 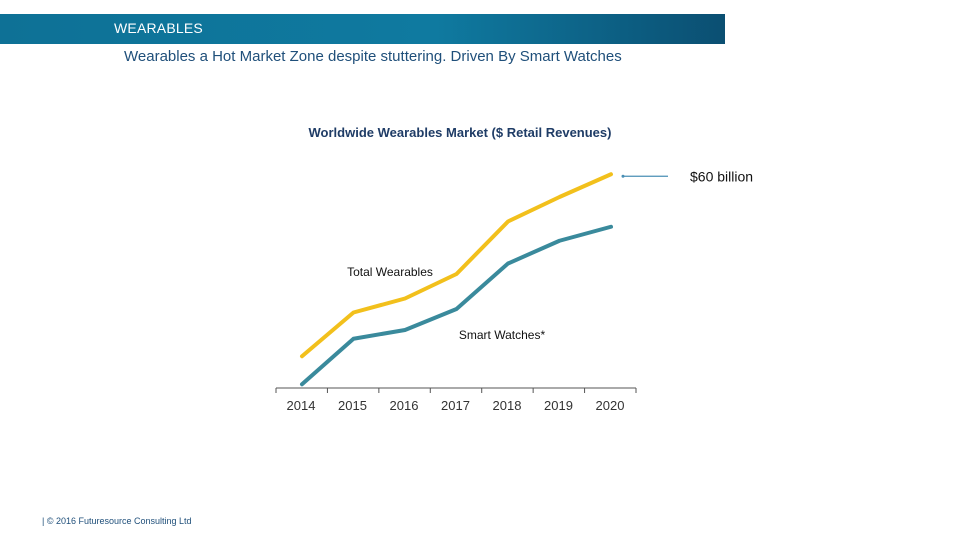 I want to click on x-tick-label: 2017, so click(x=455, y=405).